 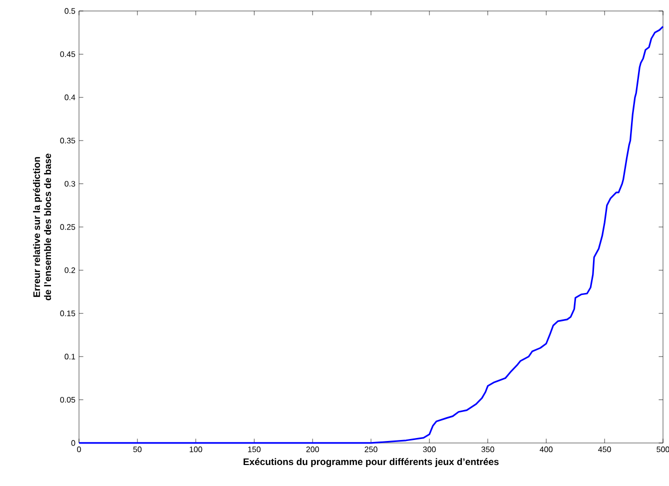 I want to click on y-tick-label: 0.45, so click(x=68, y=54).